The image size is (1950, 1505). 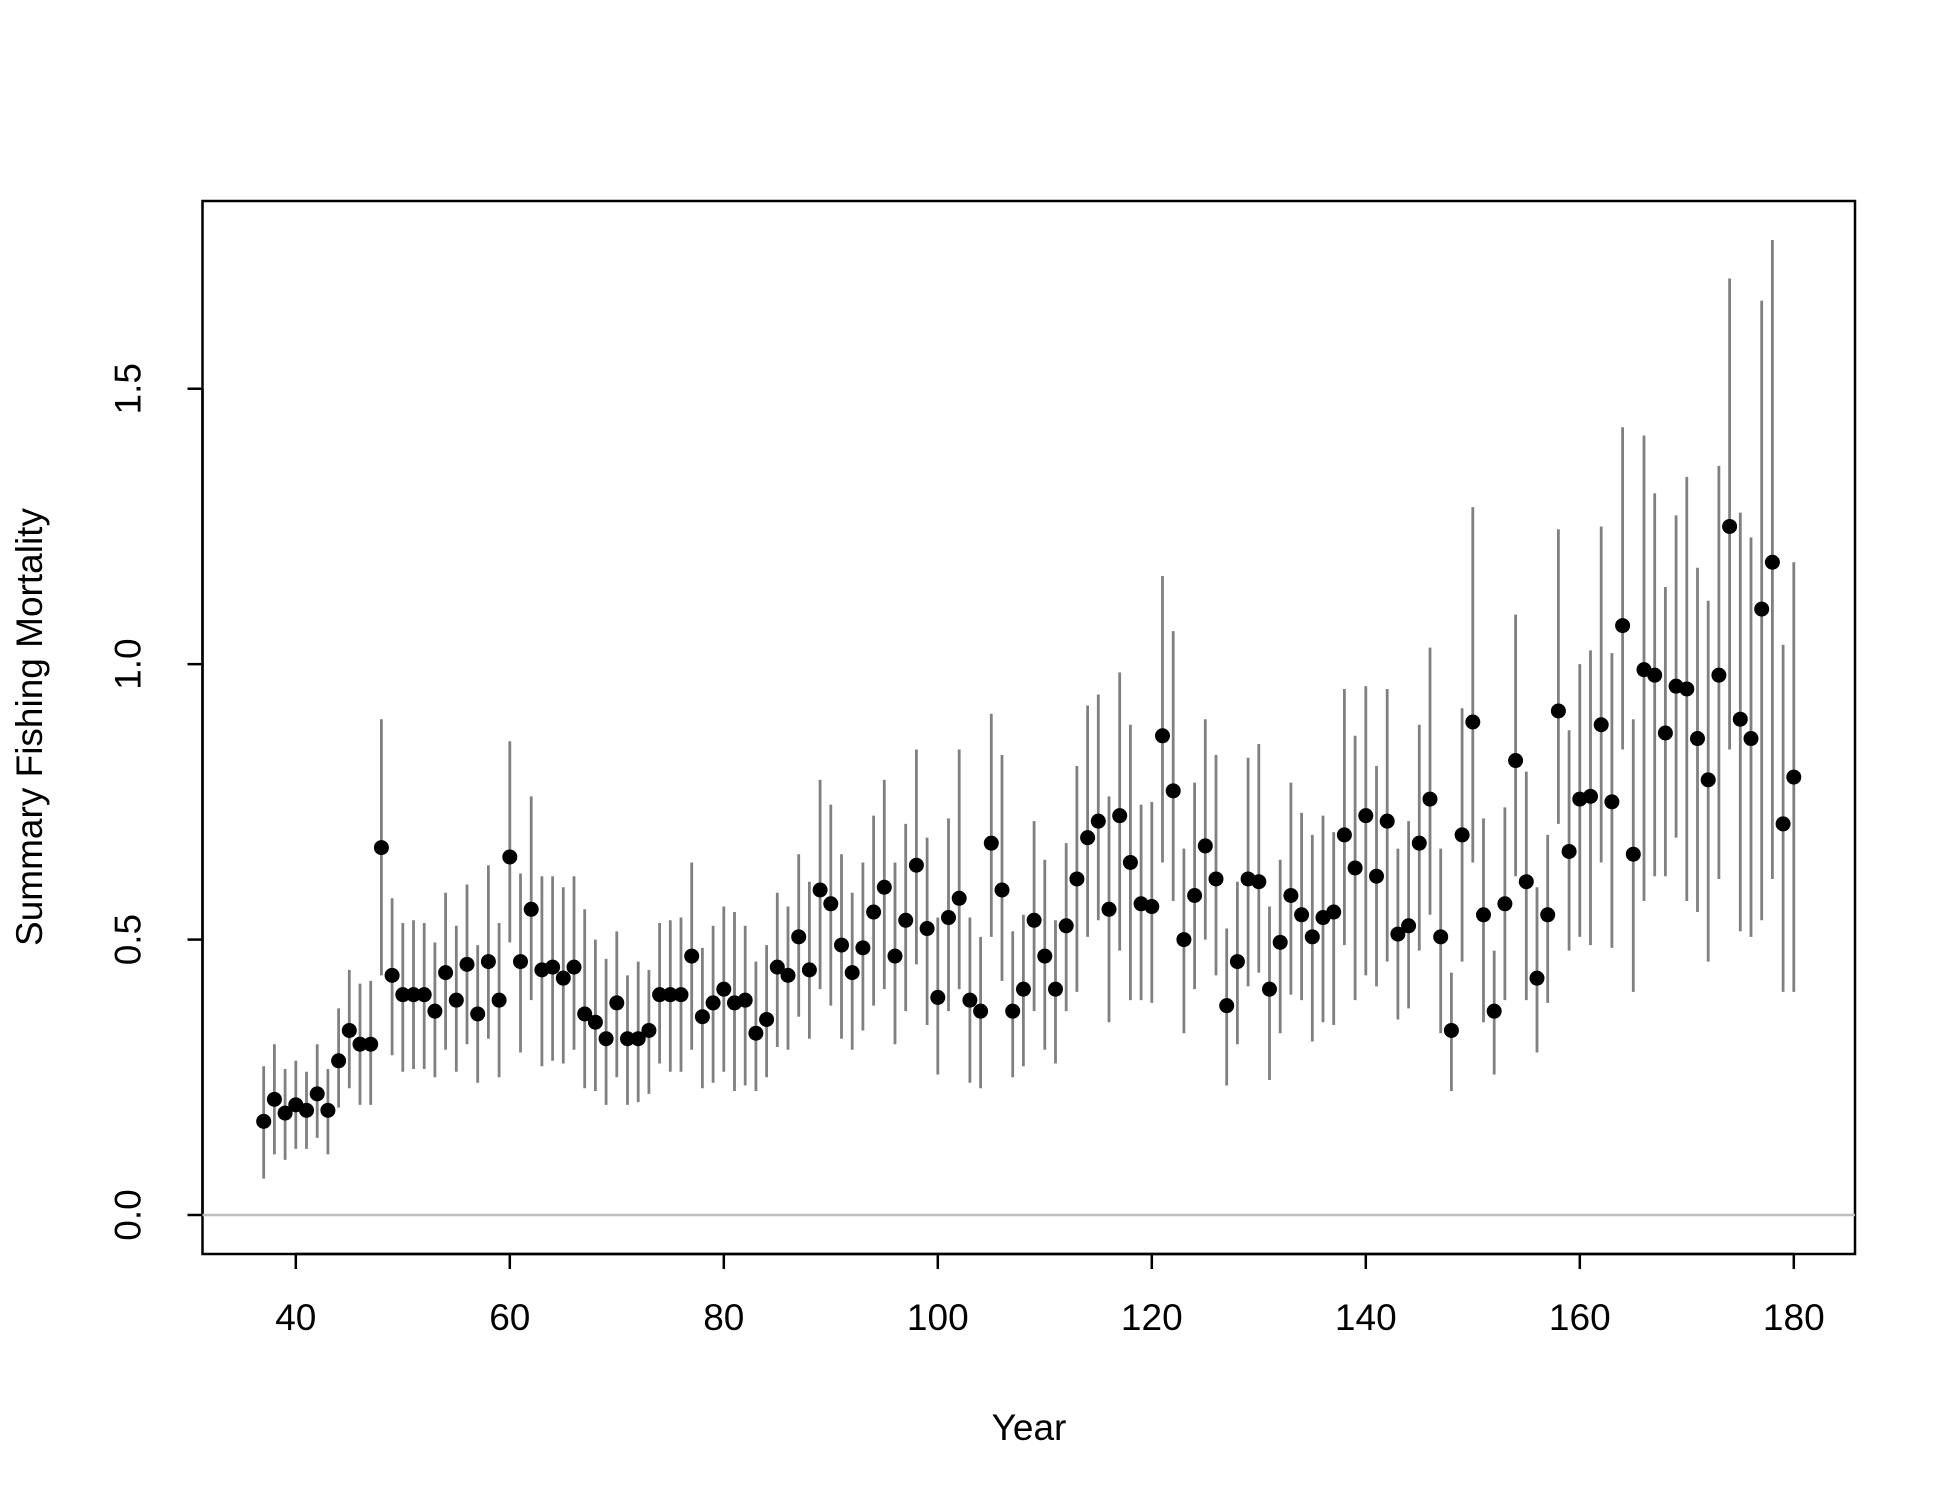 What do you see at coordinates (127, 939) in the screenshot?
I see `y-tick-label: 0.5` at bounding box center [127, 939].